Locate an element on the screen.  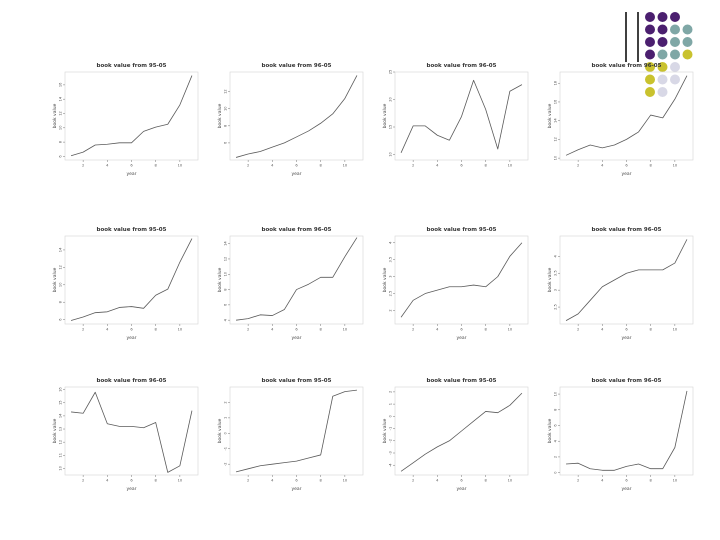
y-tick-label: 4 is located at coordinates (556, 440).